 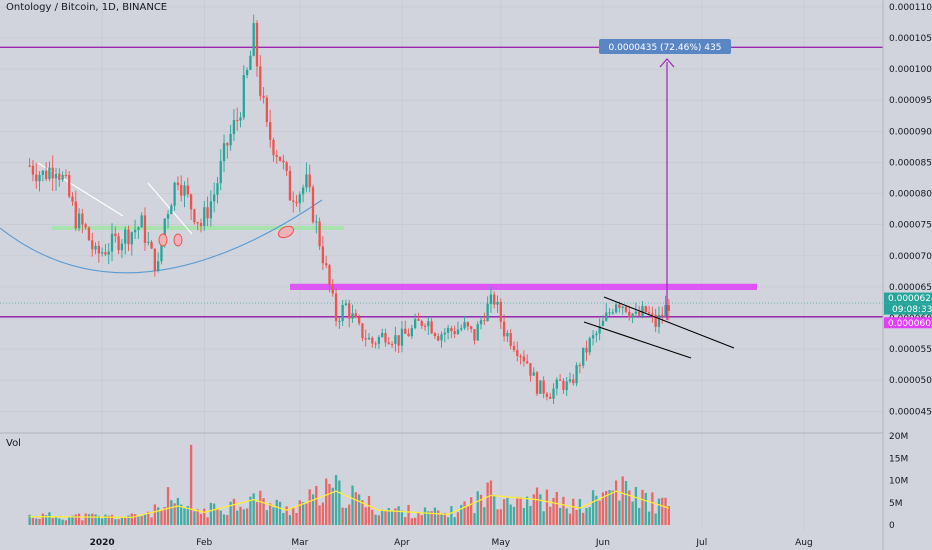 I want to click on price-tick-label: 0.0000450, so click(x=910, y=412).